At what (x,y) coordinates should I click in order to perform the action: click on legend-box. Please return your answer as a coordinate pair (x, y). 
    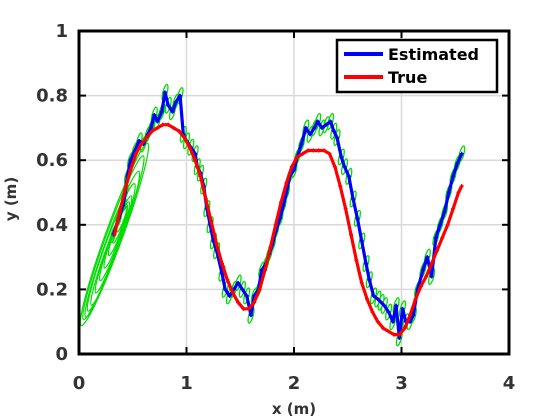
    Looking at the image, I should click on (417, 66).